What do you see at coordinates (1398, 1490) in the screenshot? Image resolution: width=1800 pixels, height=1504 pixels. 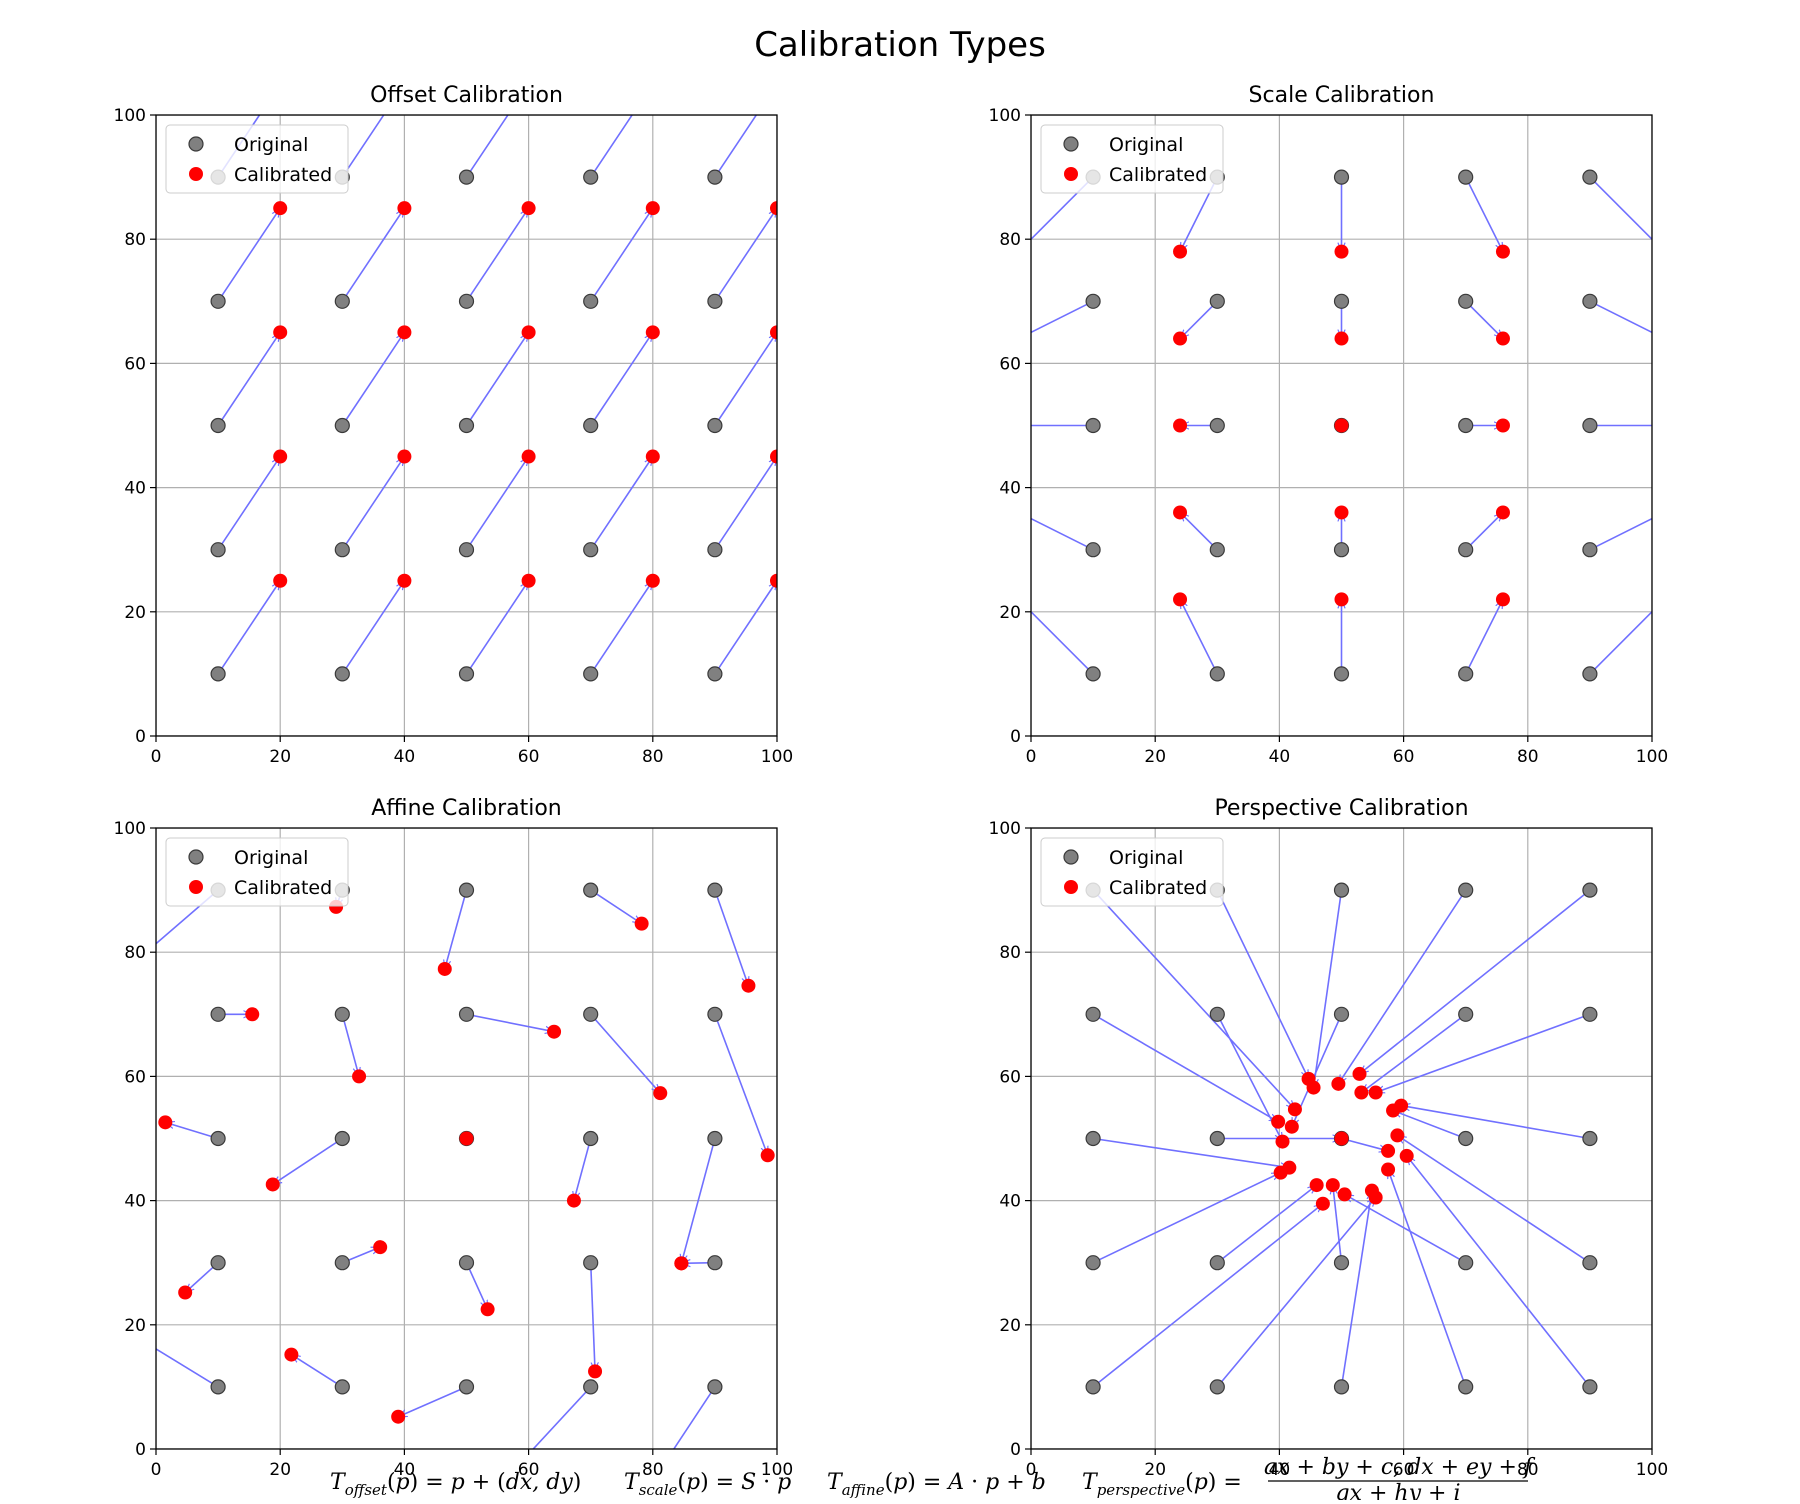 I see `svg-text: gx + hy + i` at bounding box center [1398, 1490].